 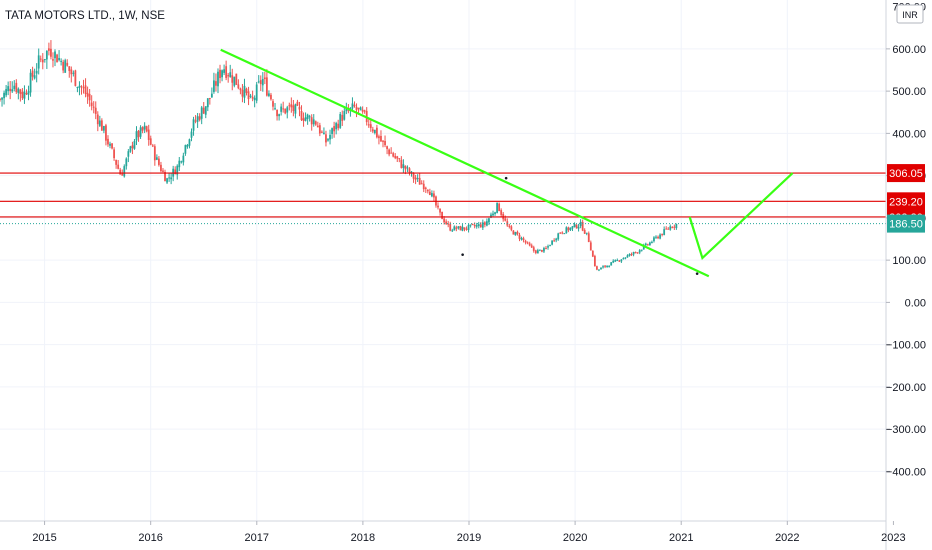 I want to click on y-tick-label: 500.00, so click(x=909, y=92).